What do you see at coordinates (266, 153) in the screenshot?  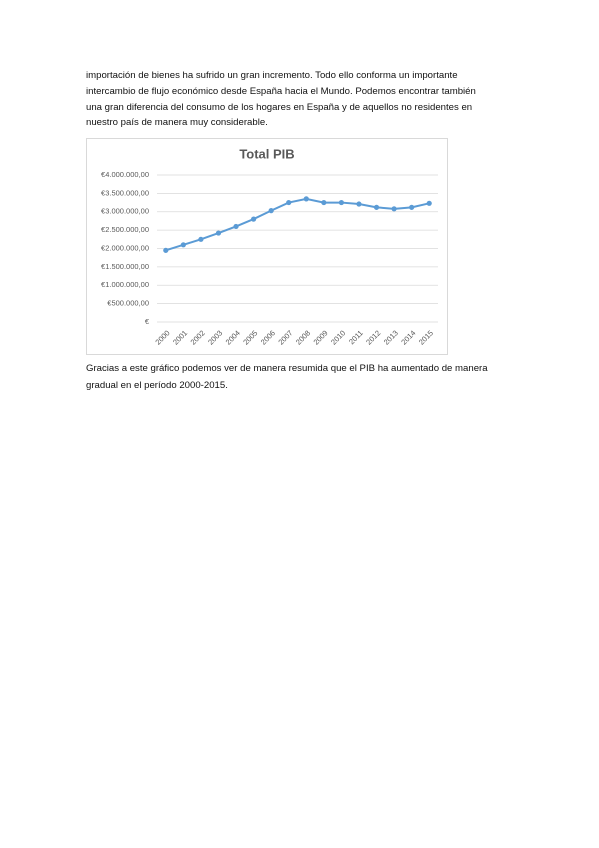 I see `chart-title: Total PIB` at bounding box center [266, 153].